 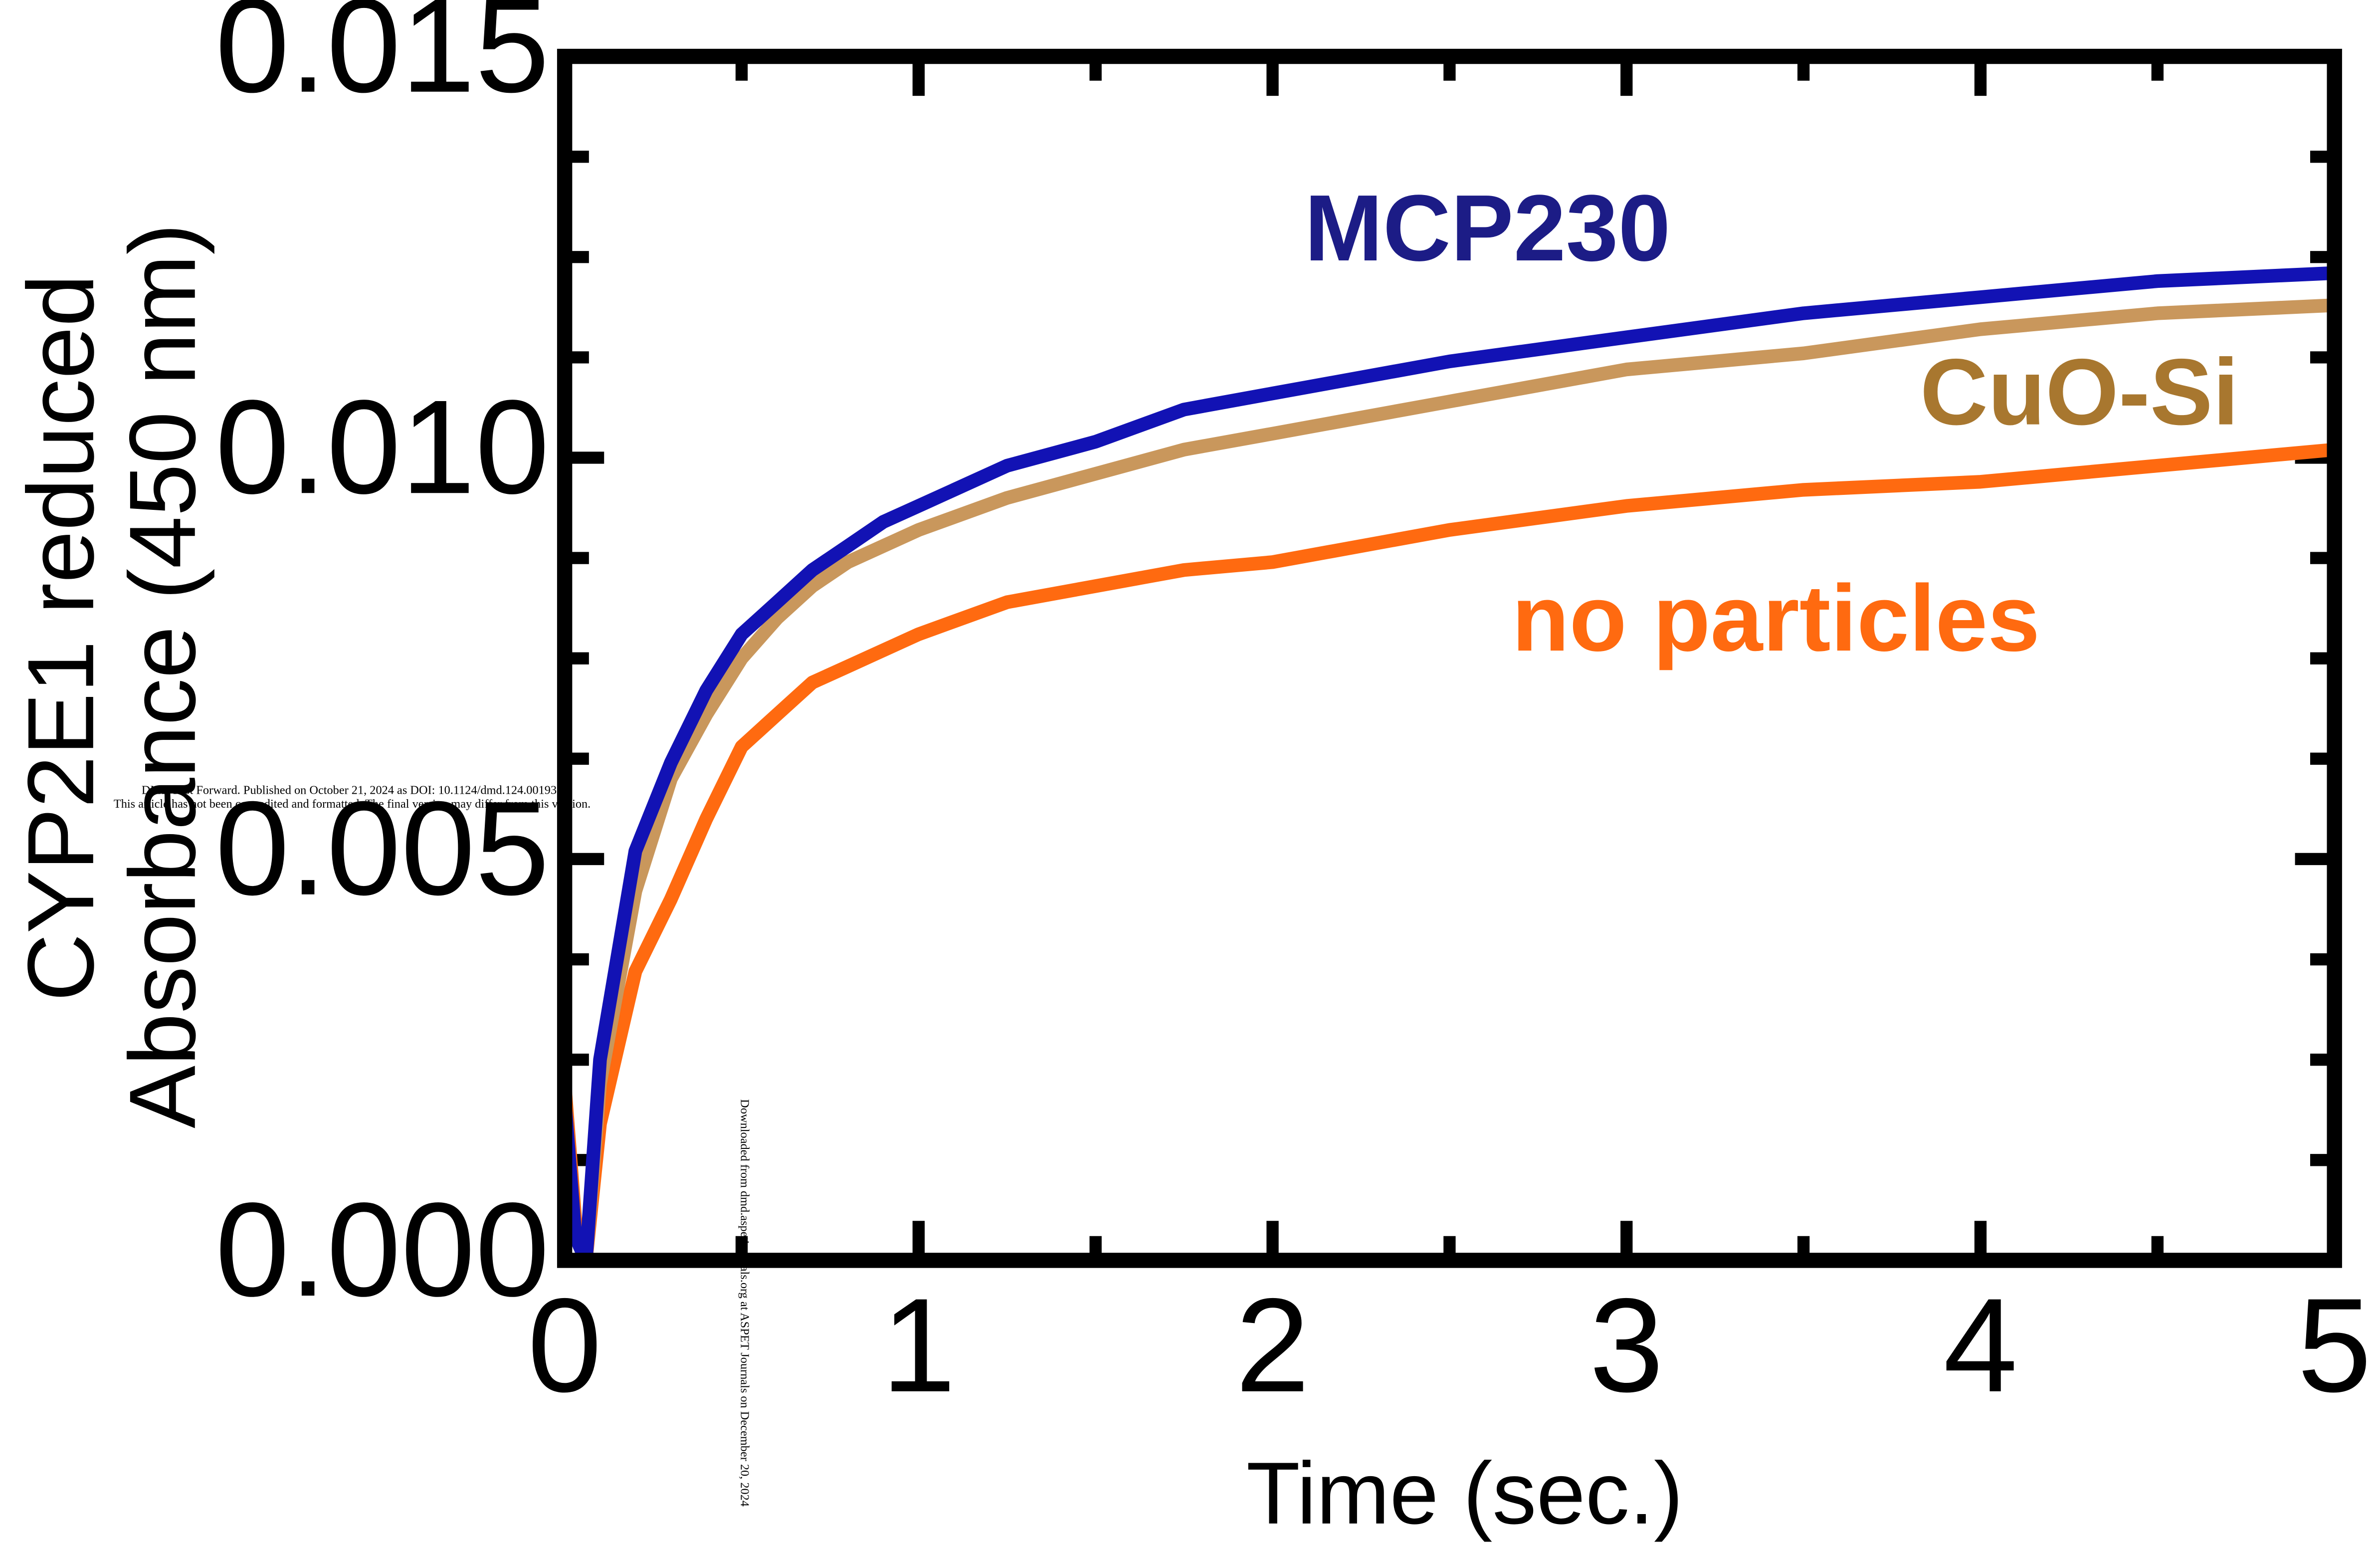 I want to click on x-tick-label: 1, so click(x=918, y=1345).